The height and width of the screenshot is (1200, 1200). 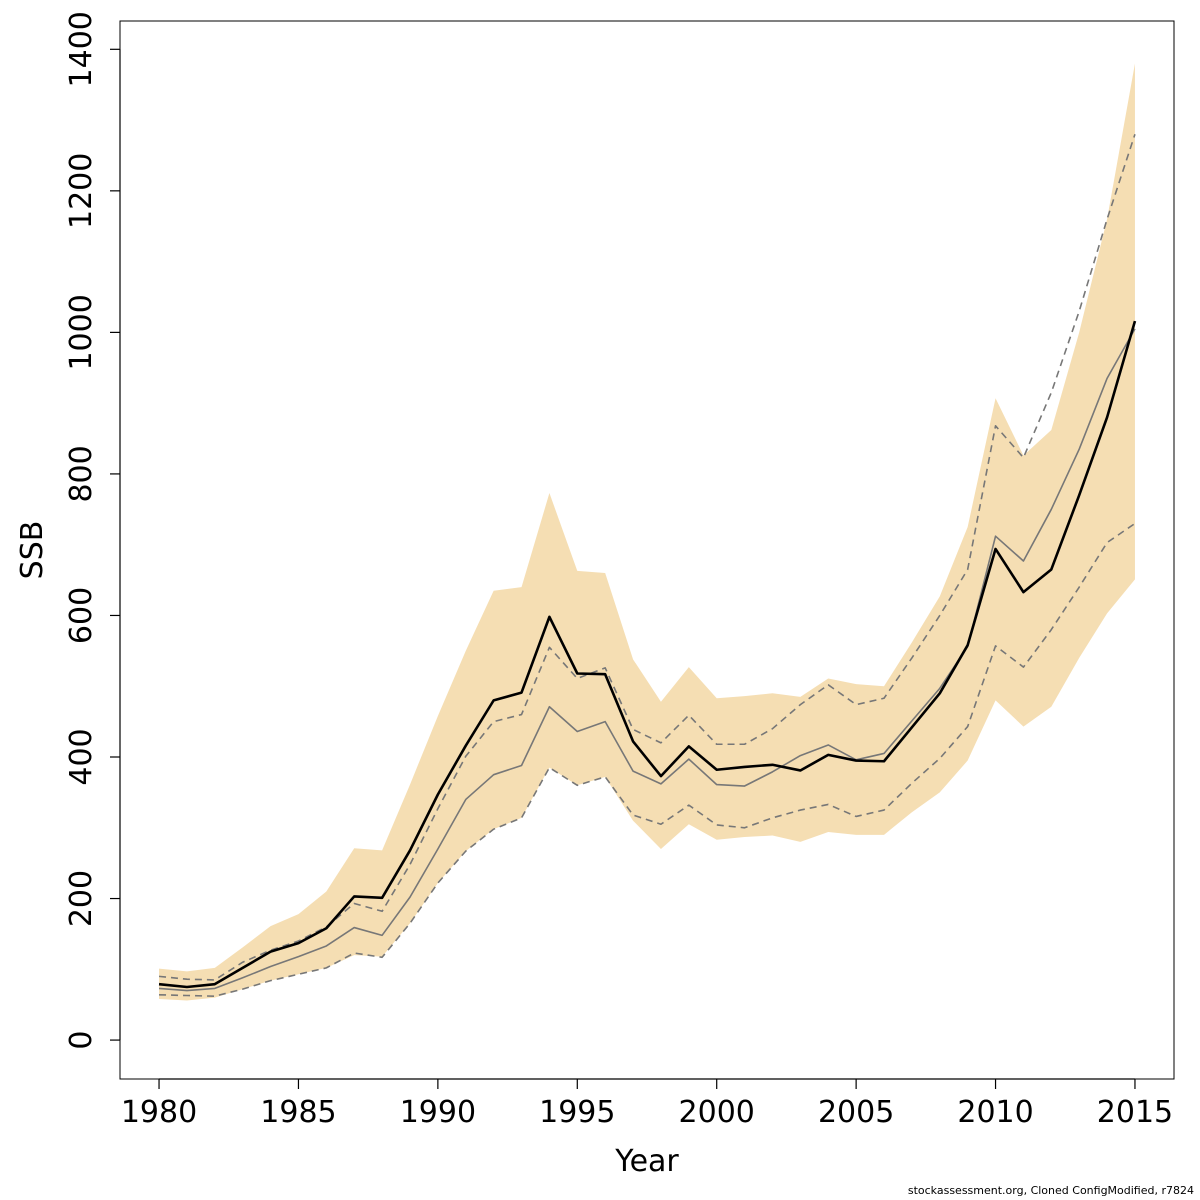 I want to click on y-tick-label: 1400, so click(x=81, y=49).